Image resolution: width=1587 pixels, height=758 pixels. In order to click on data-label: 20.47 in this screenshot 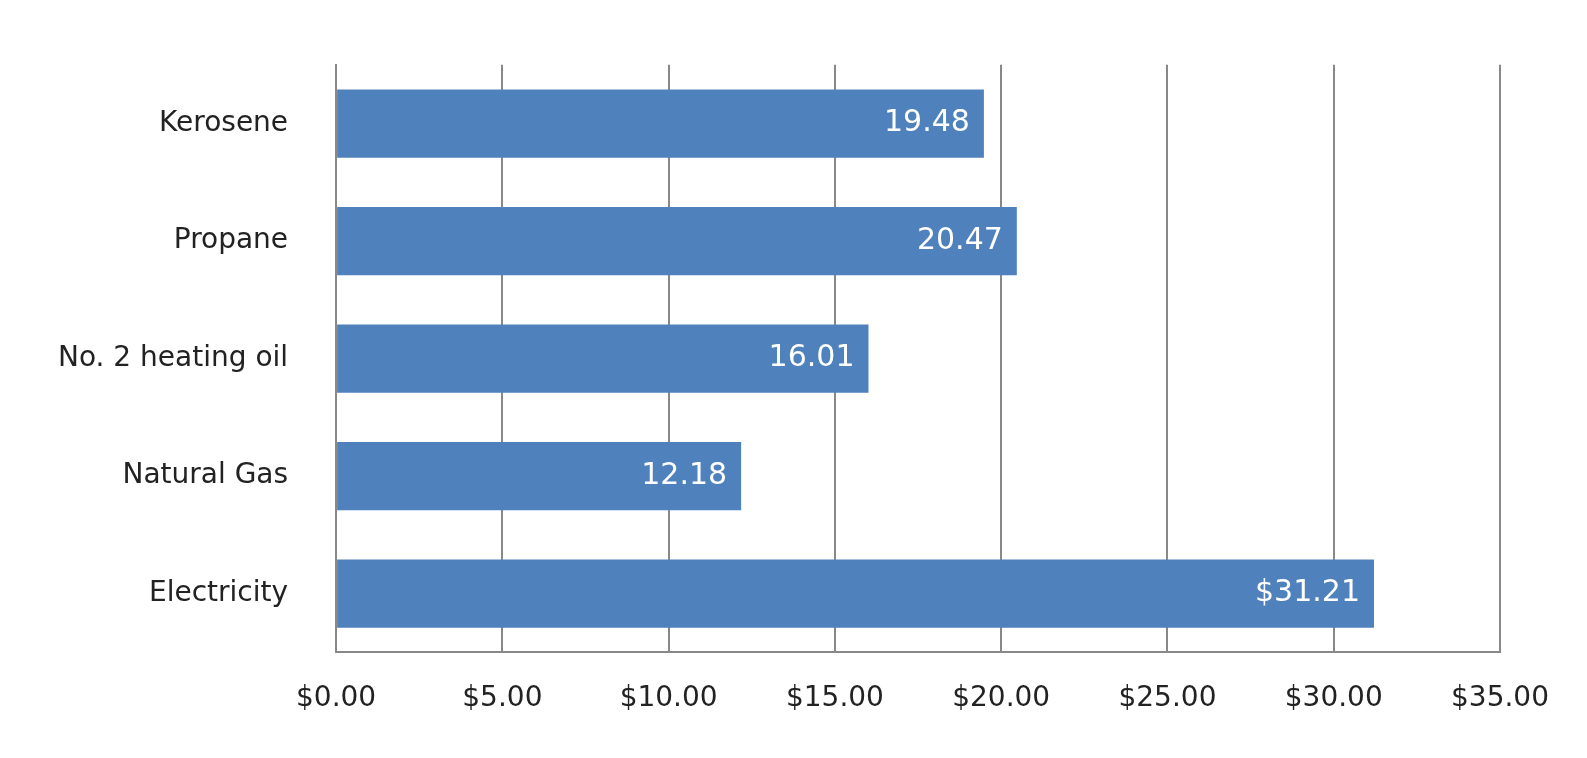, I will do `click(959, 238)`.